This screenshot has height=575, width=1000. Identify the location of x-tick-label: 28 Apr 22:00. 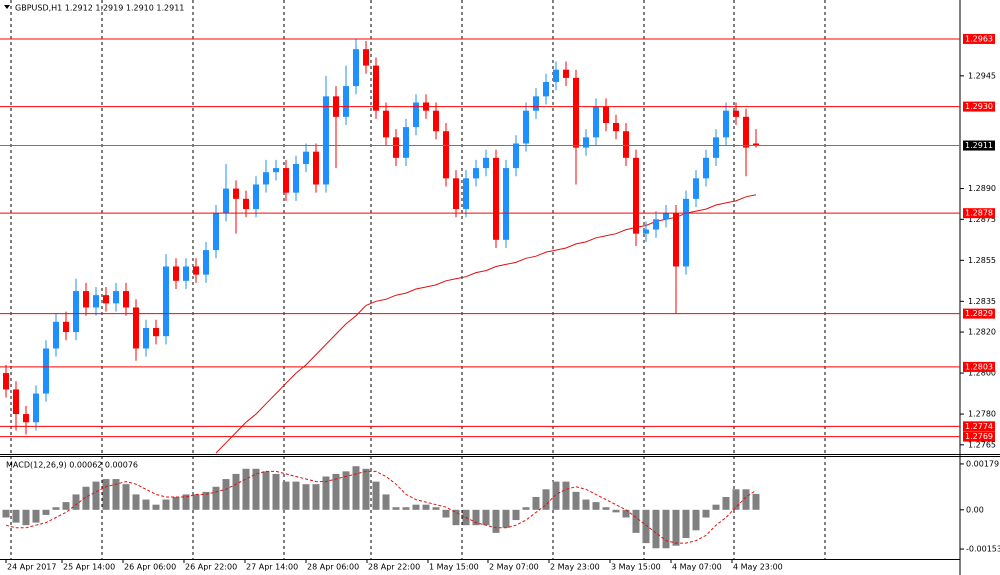
(394, 567).